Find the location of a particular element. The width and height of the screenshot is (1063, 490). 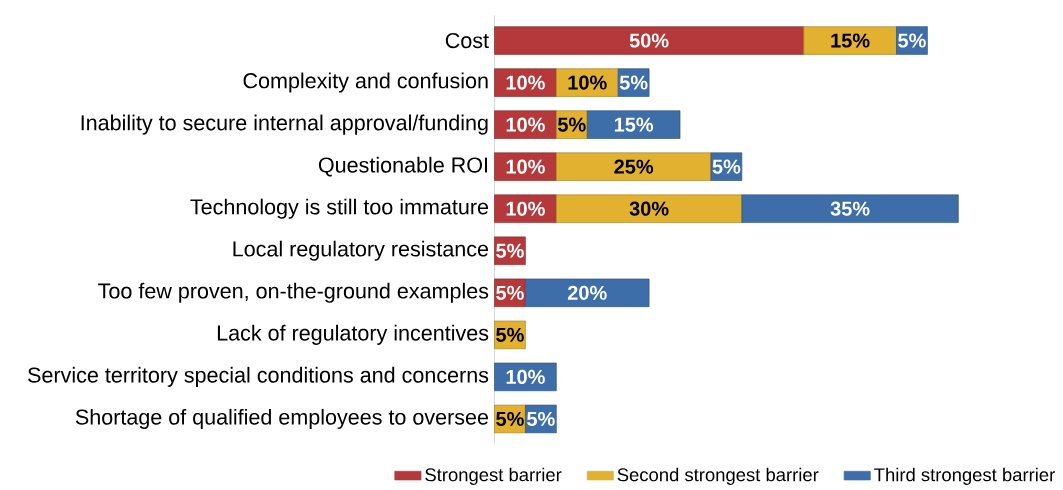

y-tick-label: Local regulatory resistance is located at coordinates (361, 250).